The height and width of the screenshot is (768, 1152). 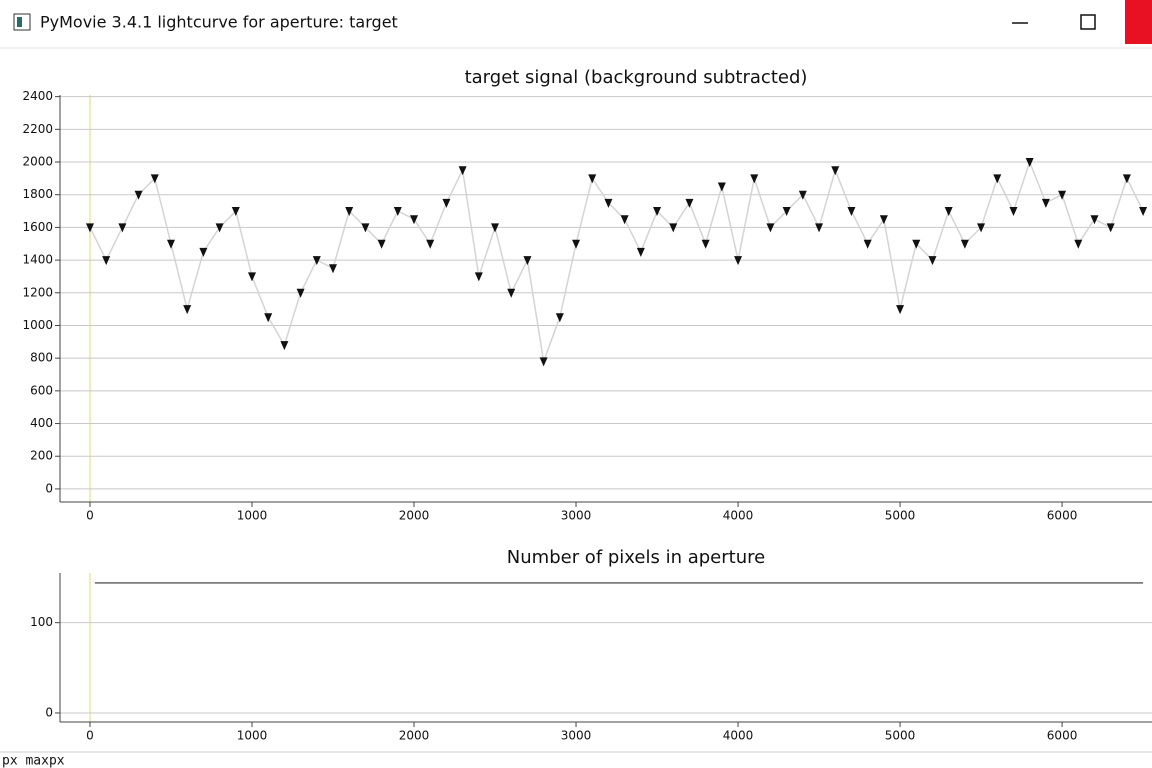 I want to click on y-tick-label: 1600, so click(x=37, y=227).